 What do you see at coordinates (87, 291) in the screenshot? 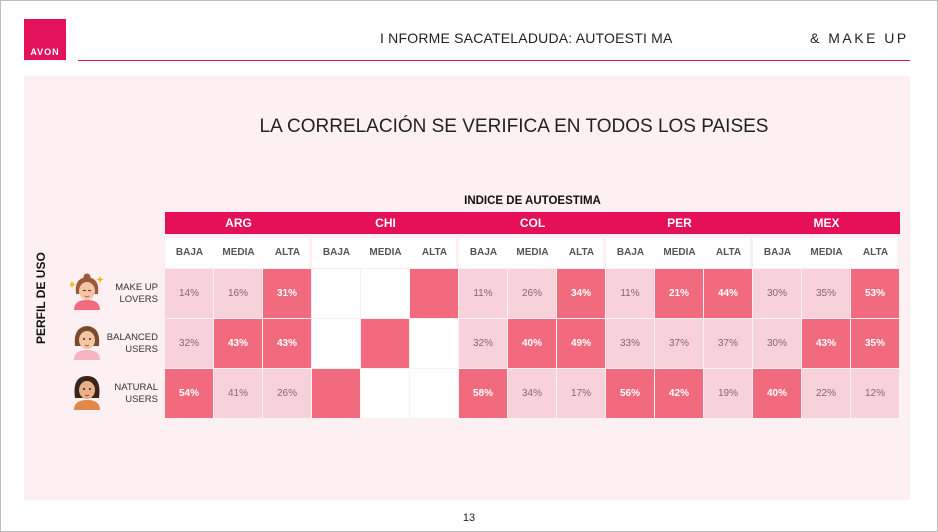
I see `makeup-lover-avatar-icon` at bounding box center [87, 291].